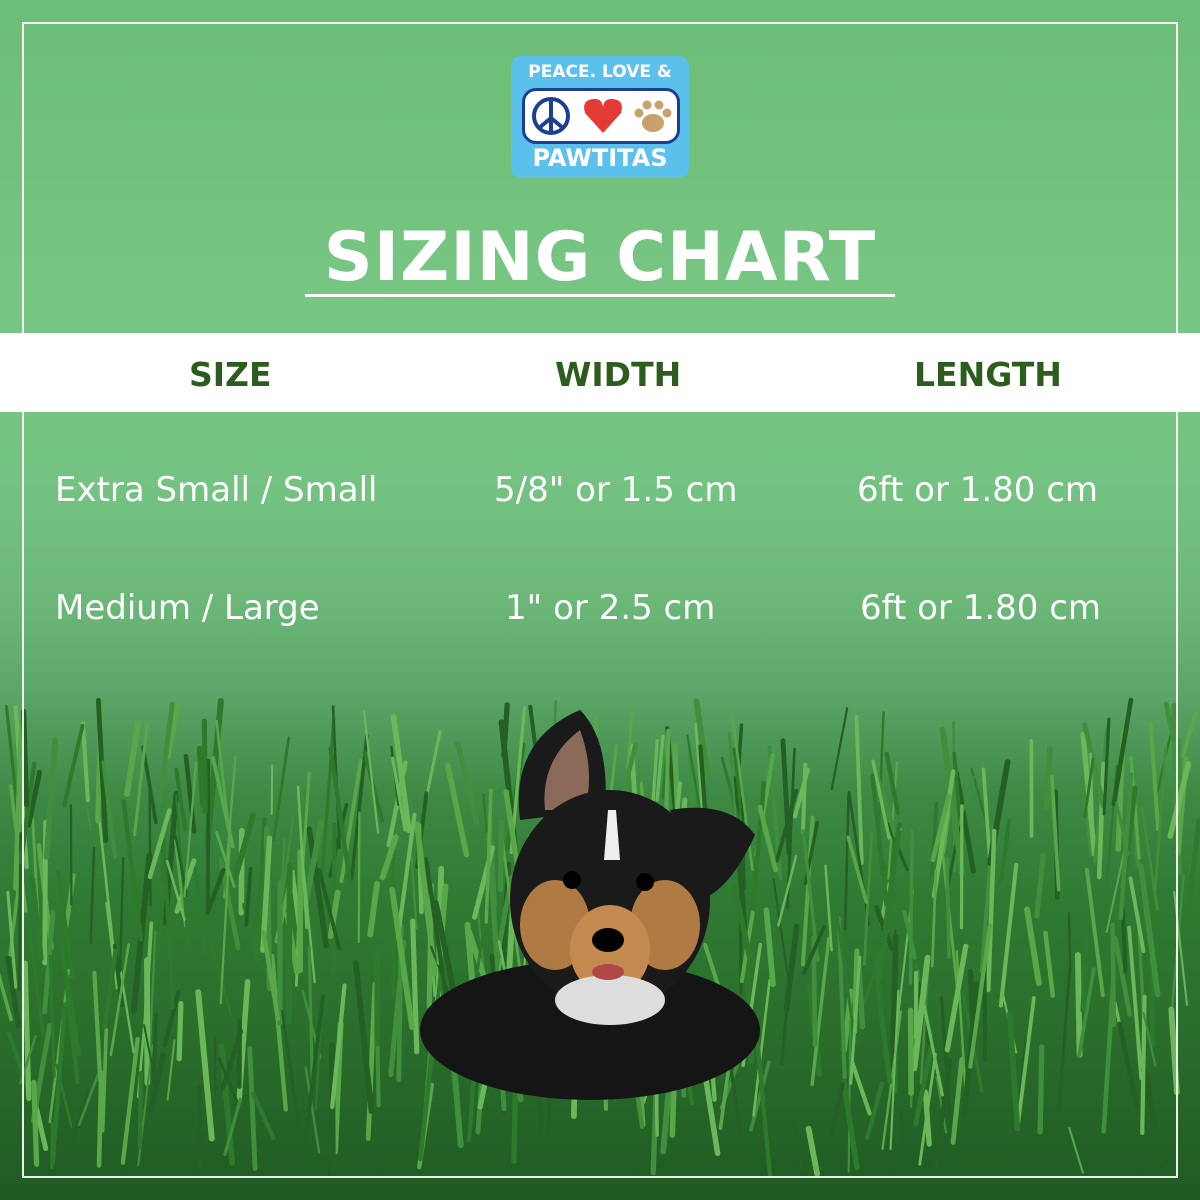 Image resolution: width=1200 pixels, height=1200 pixels. Describe the element at coordinates (981, 608) in the screenshot. I see `row2-length: 6ft or 1.80 cm` at that location.